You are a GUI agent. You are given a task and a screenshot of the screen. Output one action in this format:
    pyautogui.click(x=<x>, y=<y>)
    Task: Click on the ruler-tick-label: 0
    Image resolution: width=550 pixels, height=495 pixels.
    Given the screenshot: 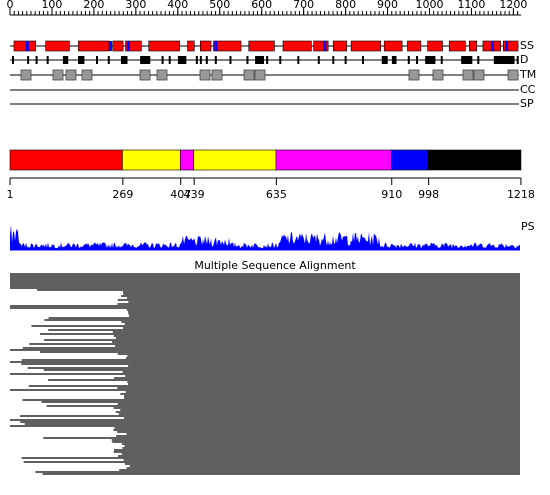 What is the action you would take?
    pyautogui.click(x=10, y=5)
    